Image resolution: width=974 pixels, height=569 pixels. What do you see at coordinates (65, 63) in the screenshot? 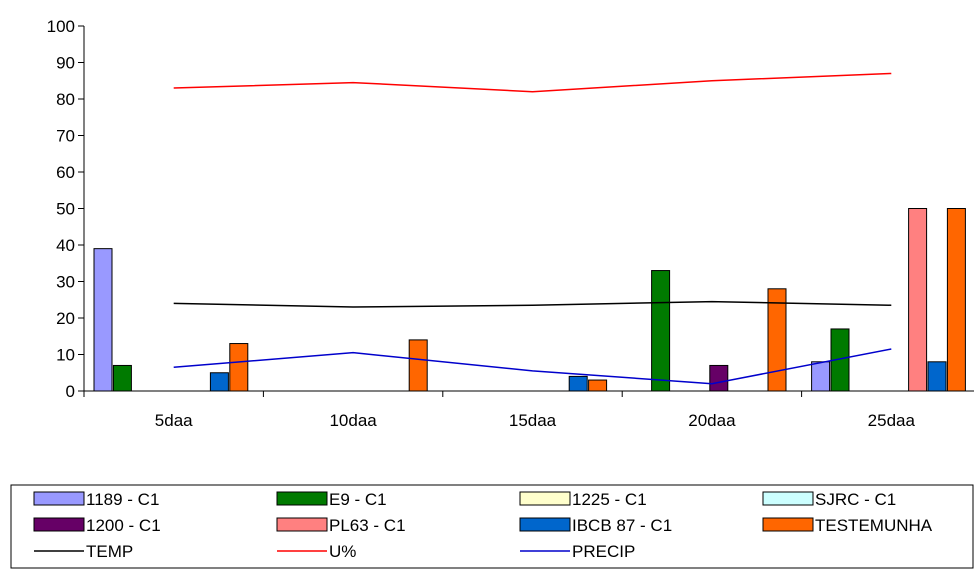
I see `y-tick-label: 90` at bounding box center [65, 63].